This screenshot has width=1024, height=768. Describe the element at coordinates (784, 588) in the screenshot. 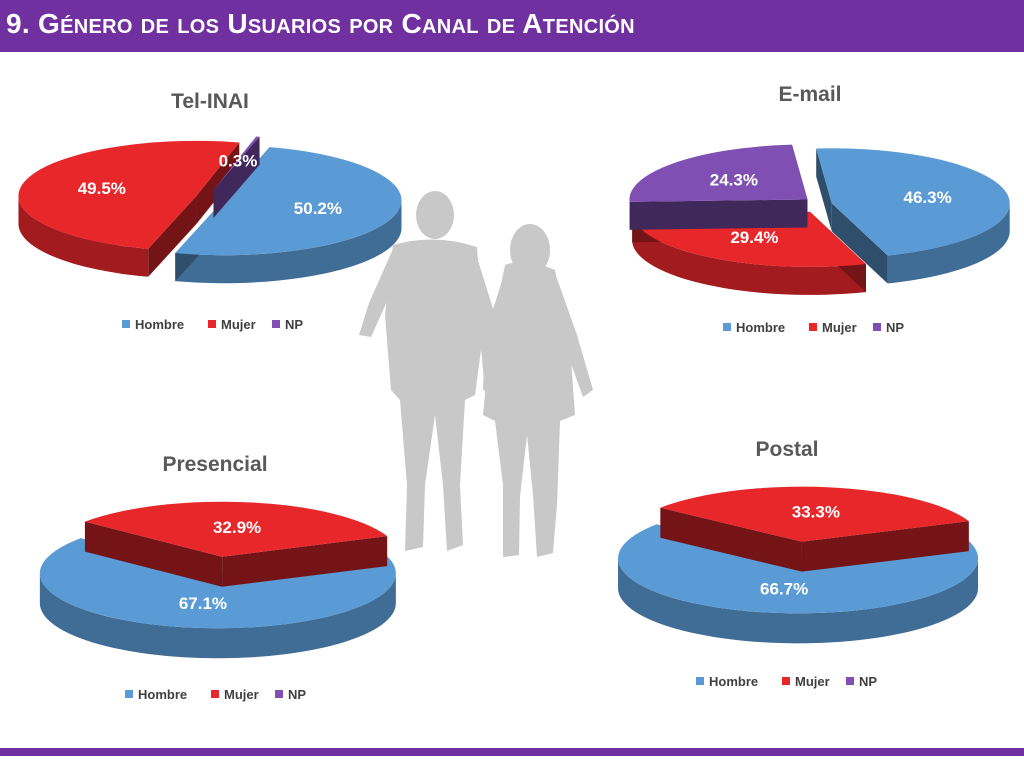

I see `data-label: 66.7%` at that location.